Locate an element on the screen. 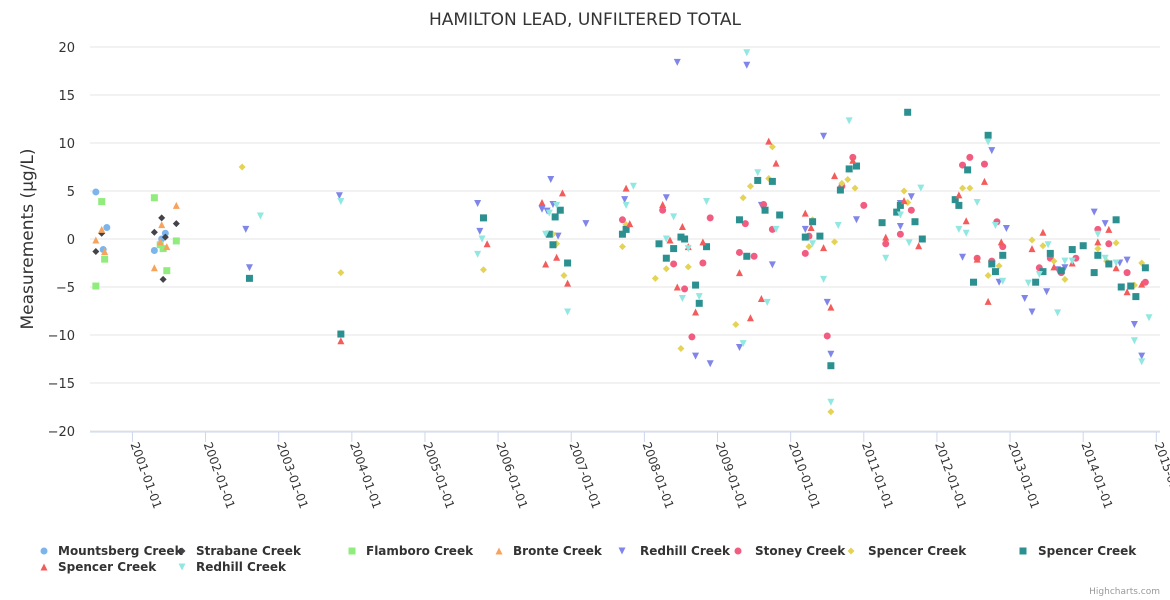 Image resolution: width=1170 pixels, height=600 pixels. legend-item: Bronte Creek is located at coordinates (549, 551).